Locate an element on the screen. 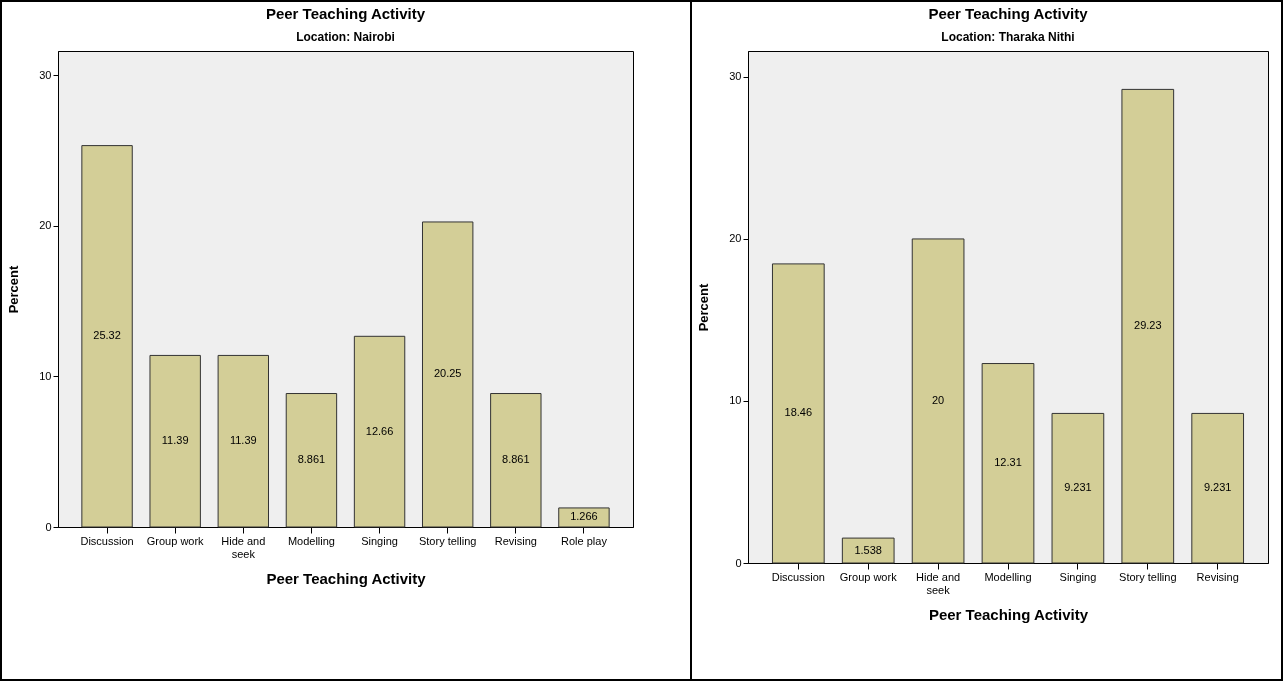 This screenshot has width=1283, height=681. chart-subtitle: Location: Nairobi is located at coordinates (345, 37).